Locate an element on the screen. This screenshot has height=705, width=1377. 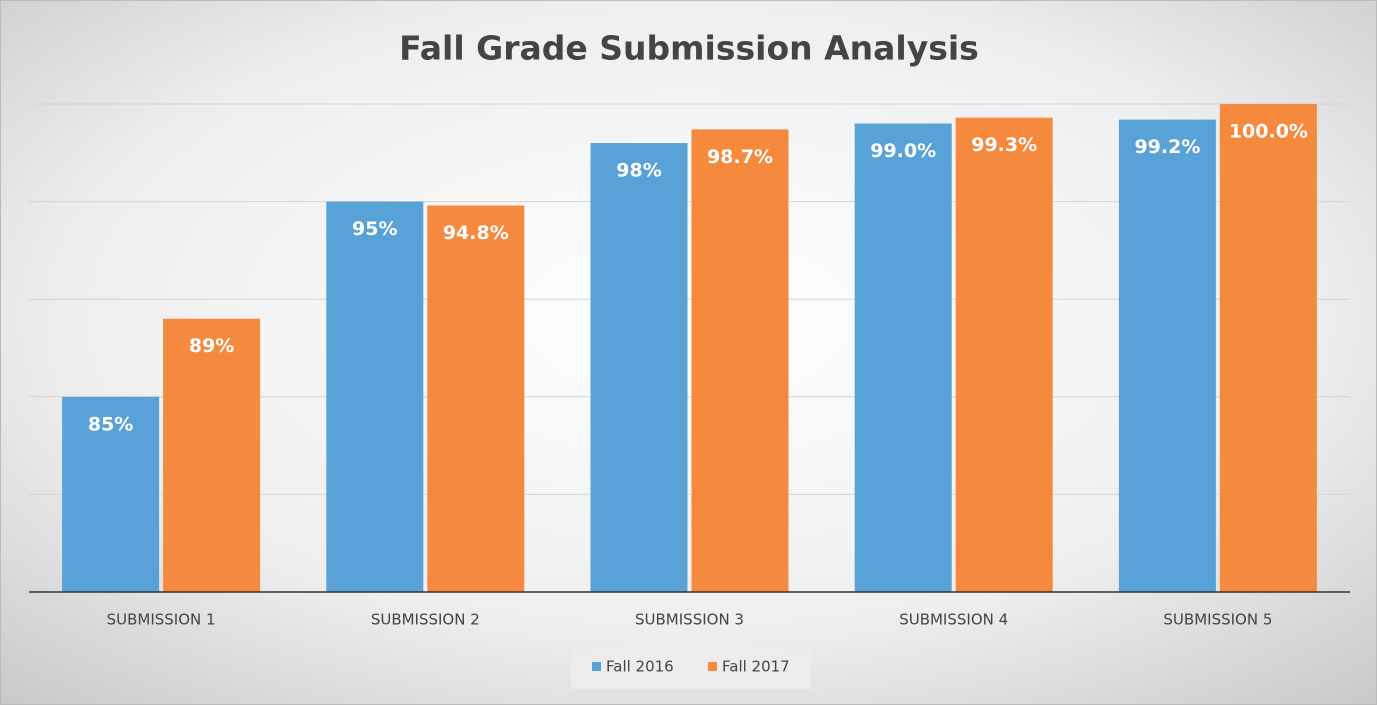
value-label: 95% is located at coordinates (374, 229).